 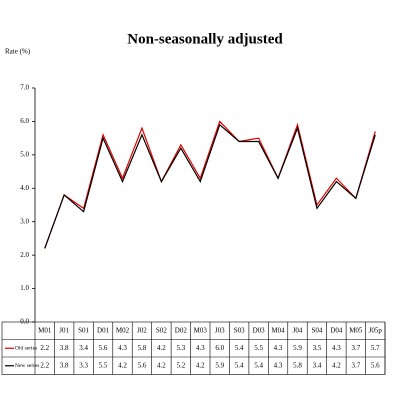 I want to click on y-tick-label: 2.0, so click(x=24, y=255).